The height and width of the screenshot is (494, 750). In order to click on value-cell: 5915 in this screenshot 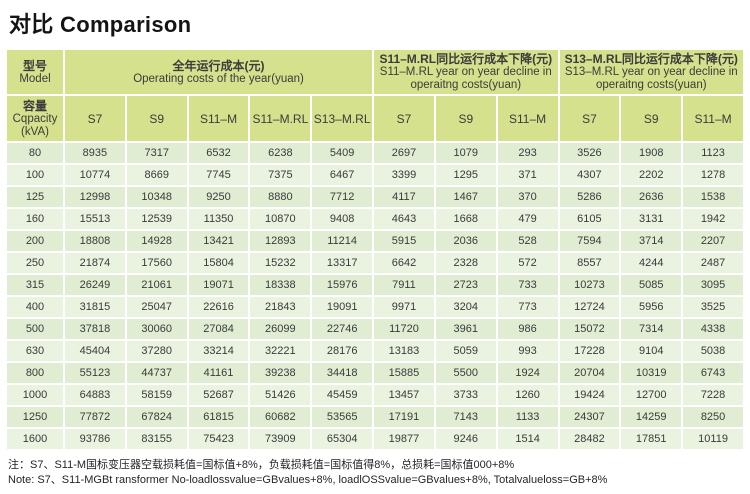, I will do `click(404, 241)`.